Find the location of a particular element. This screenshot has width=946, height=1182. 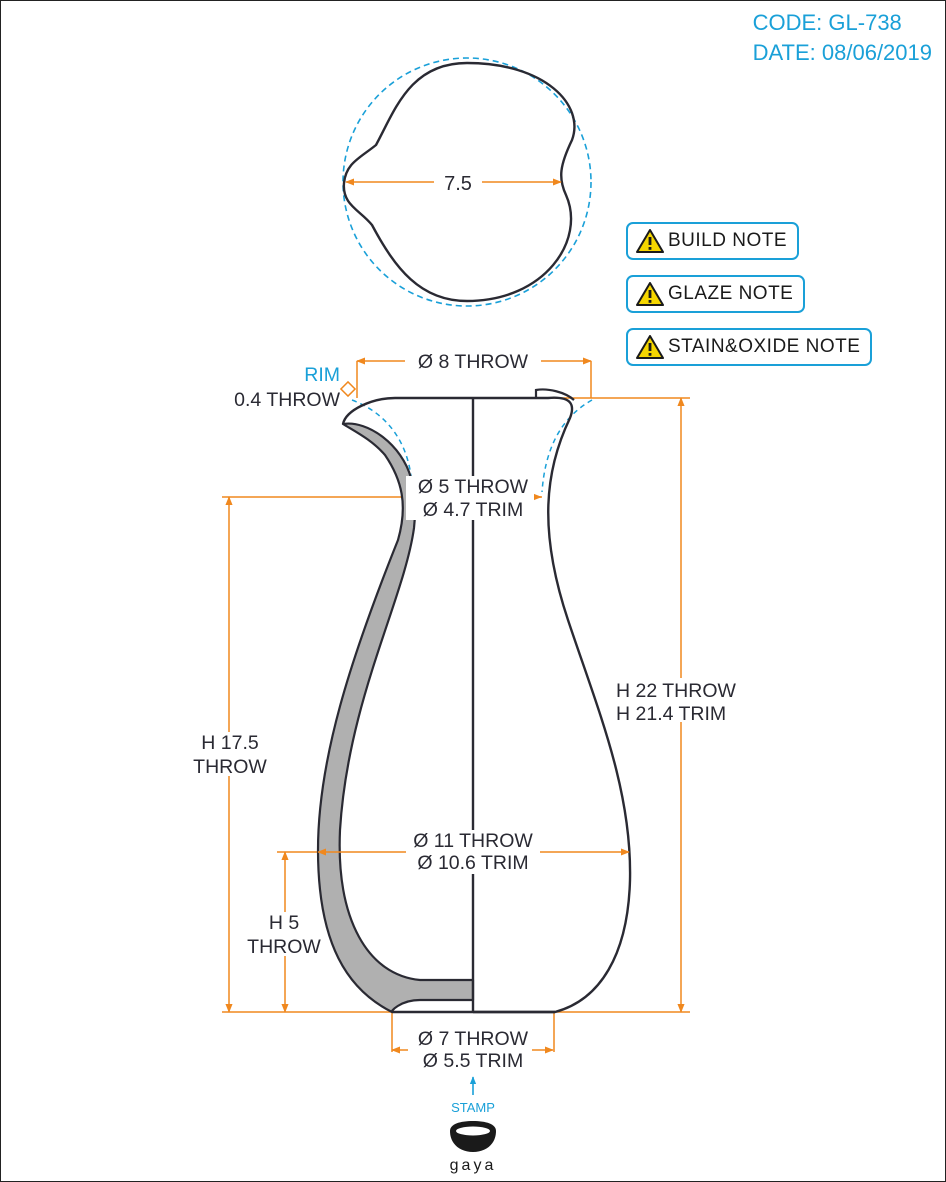

label-bg-top is located at coordinates (473, 361).